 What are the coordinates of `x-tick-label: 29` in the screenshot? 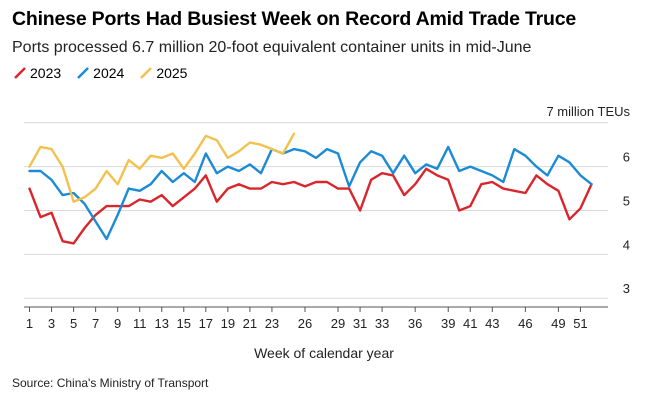 It's located at (338, 323).